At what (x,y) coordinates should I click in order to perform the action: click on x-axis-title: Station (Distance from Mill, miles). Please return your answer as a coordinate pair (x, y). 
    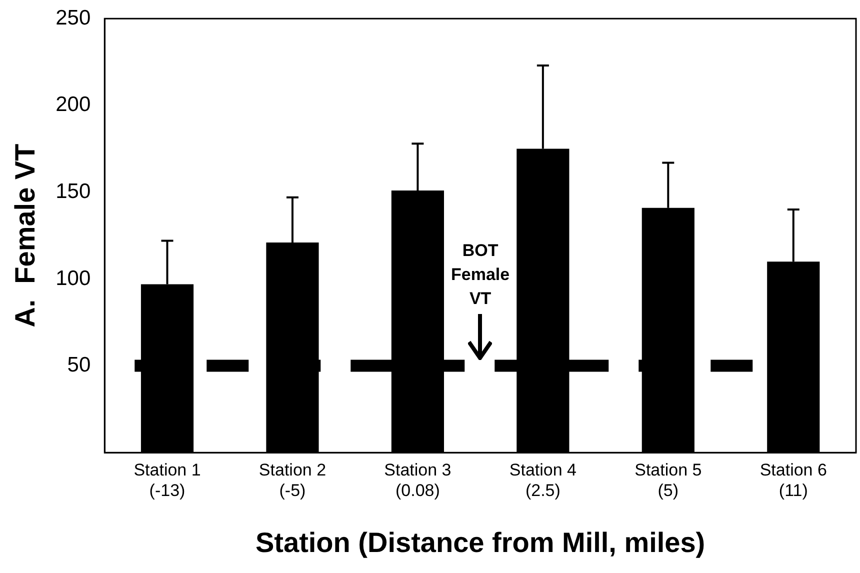
    Looking at the image, I should click on (481, 542).